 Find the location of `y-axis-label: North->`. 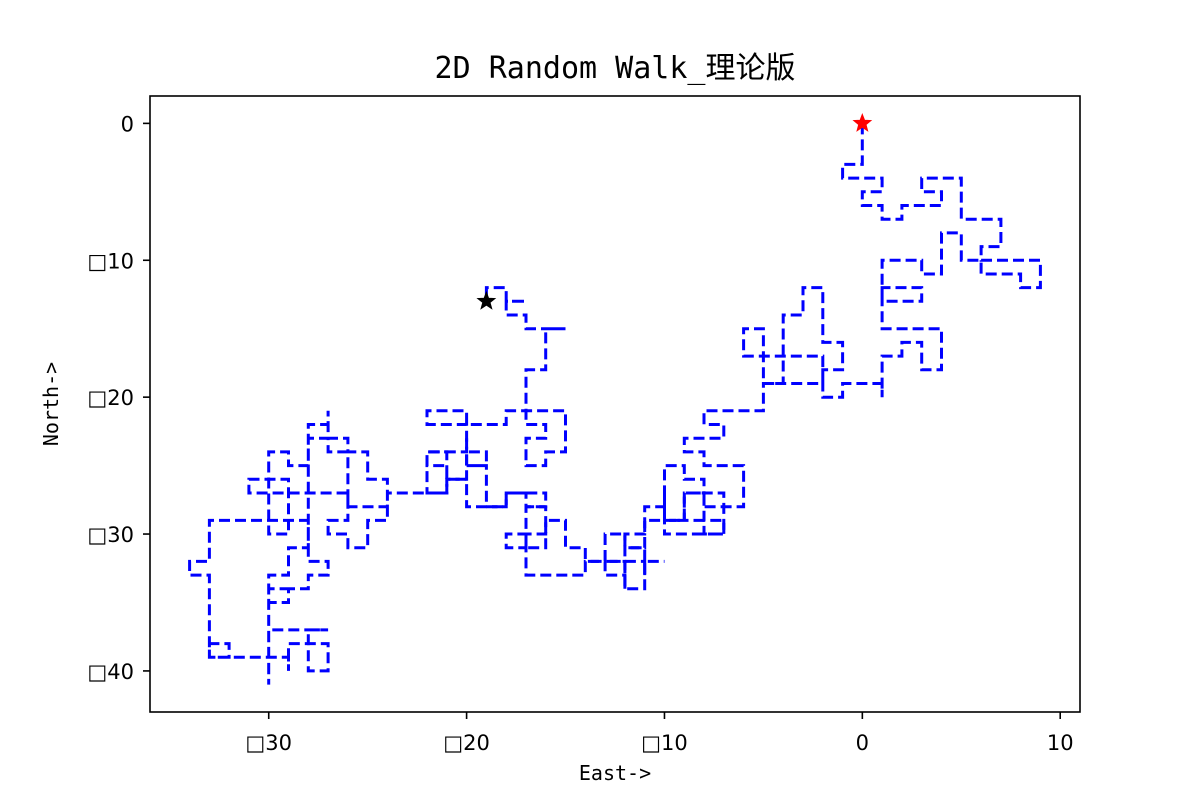

y-axis-label: North-> is located at coordinates (51, 404).